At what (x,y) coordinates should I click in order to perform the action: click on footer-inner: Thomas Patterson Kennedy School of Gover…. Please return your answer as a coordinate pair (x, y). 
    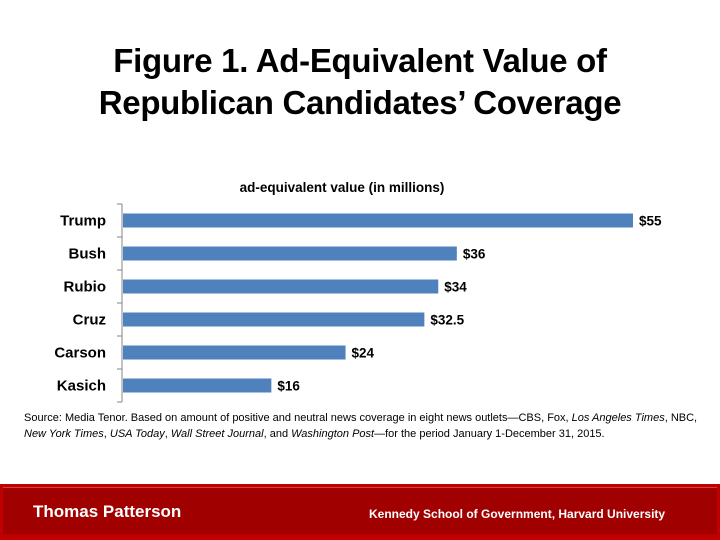
    Looking at the image, I should click on (360, 510).